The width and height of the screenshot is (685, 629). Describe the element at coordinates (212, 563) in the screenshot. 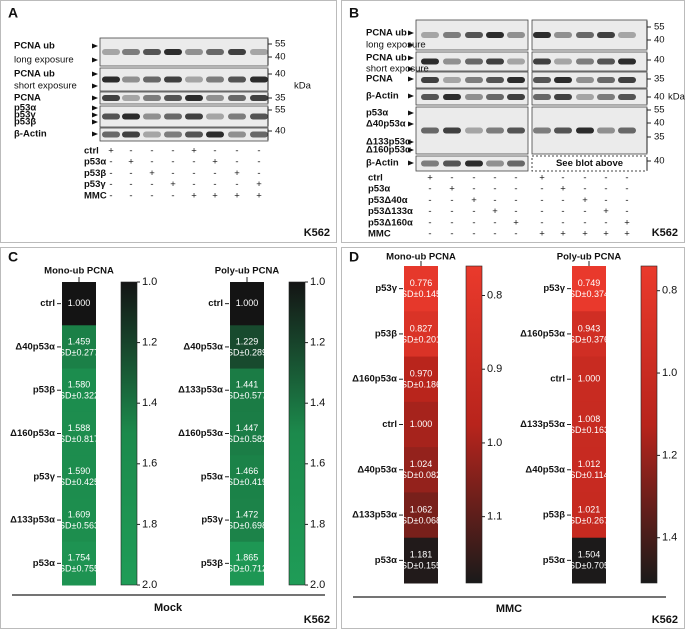

I see `row-label: p53β` at that location.